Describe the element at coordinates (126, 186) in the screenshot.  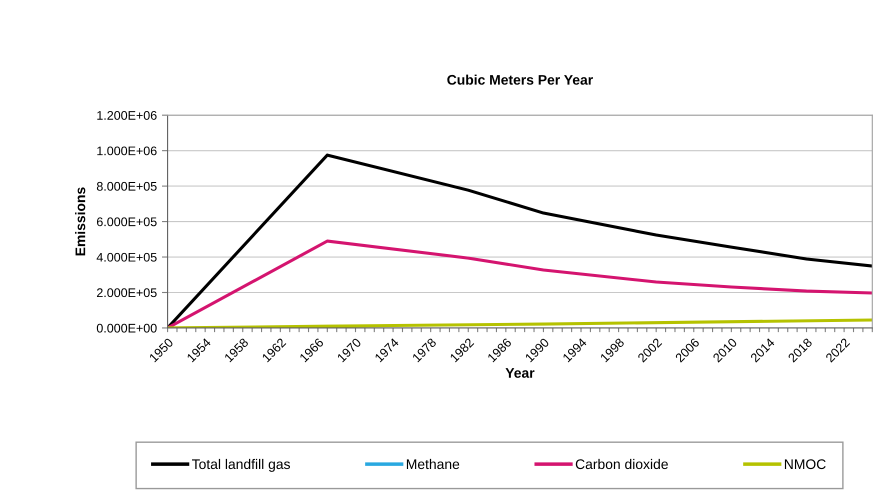
I see `y-tick-label: 8.000E+05` at that location.